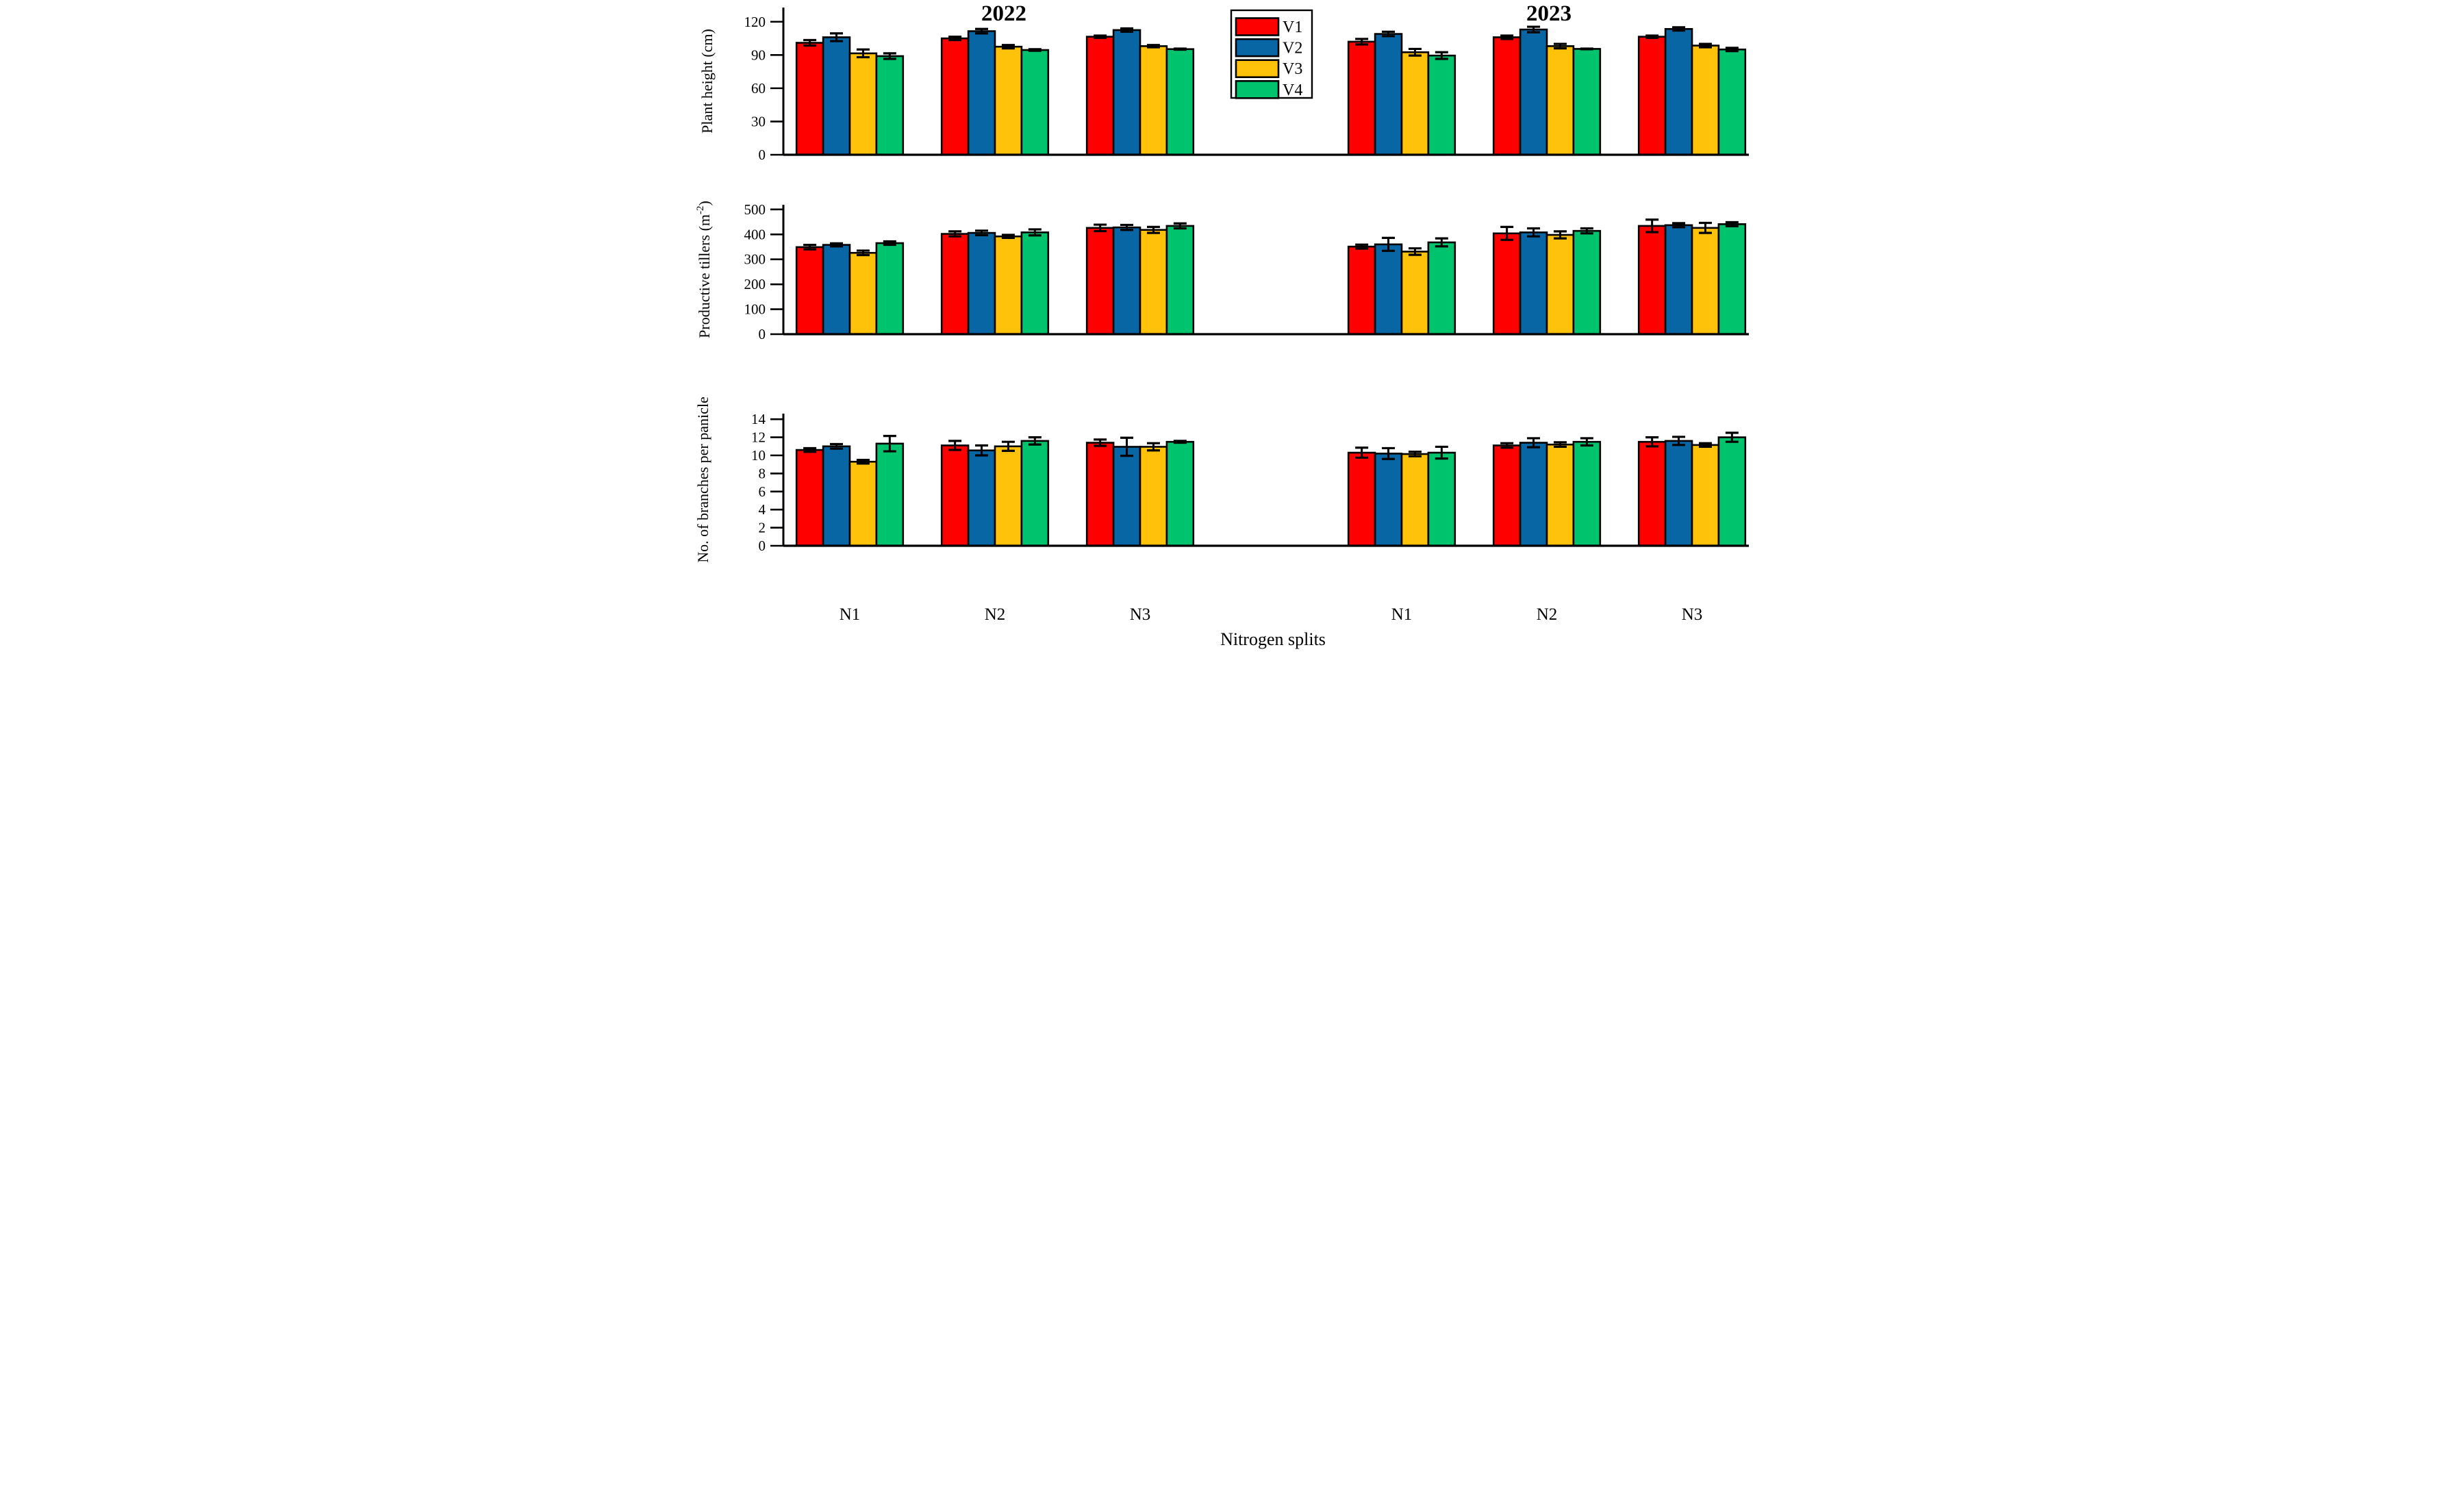  What do you see at coordinates (1257, 89) in the screenshot?
I see `legend-swatch-V4` at bounding box center [1257, 89].